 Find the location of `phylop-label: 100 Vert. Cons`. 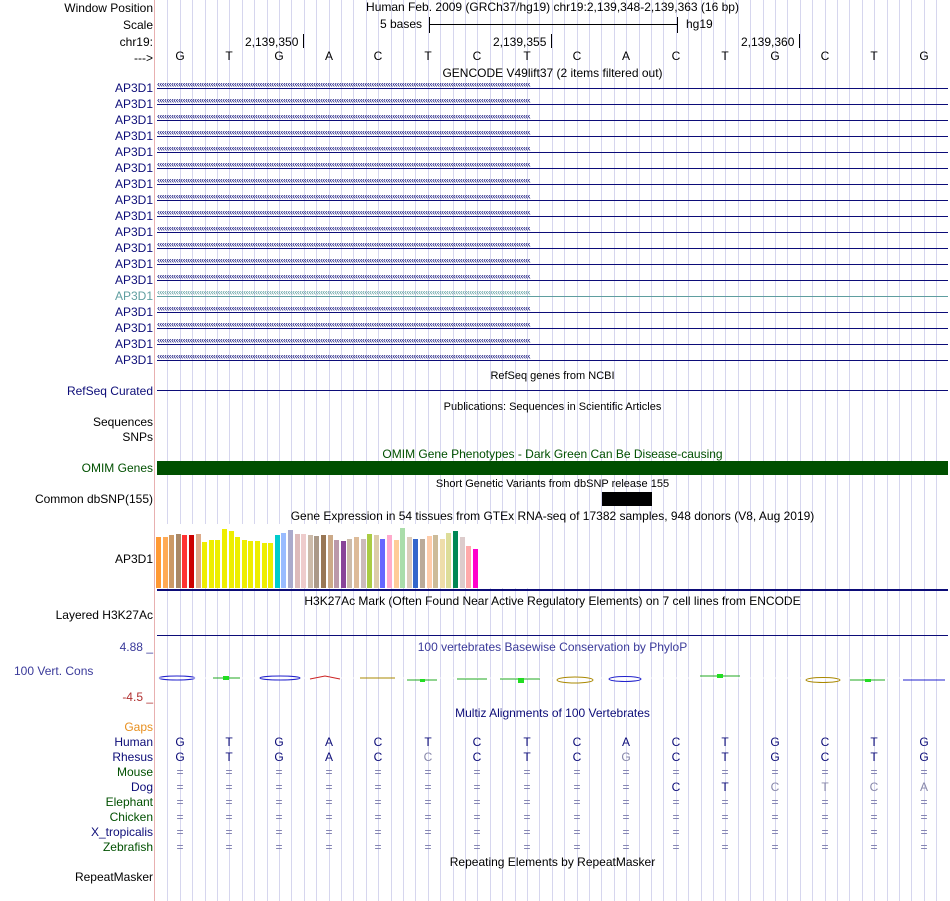

phylop-label: 100 Vert. Cons is located at coordinates (54, 671).